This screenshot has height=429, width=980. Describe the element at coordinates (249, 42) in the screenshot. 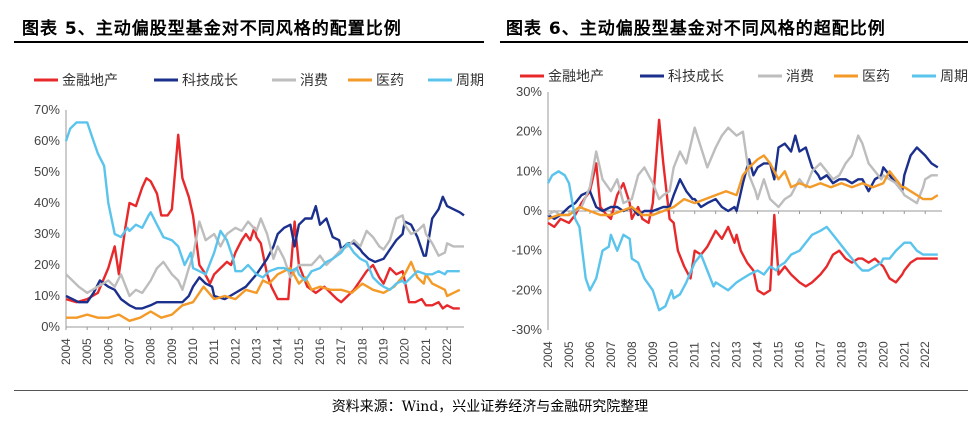

I see `chart-5-title-rule` at that location.